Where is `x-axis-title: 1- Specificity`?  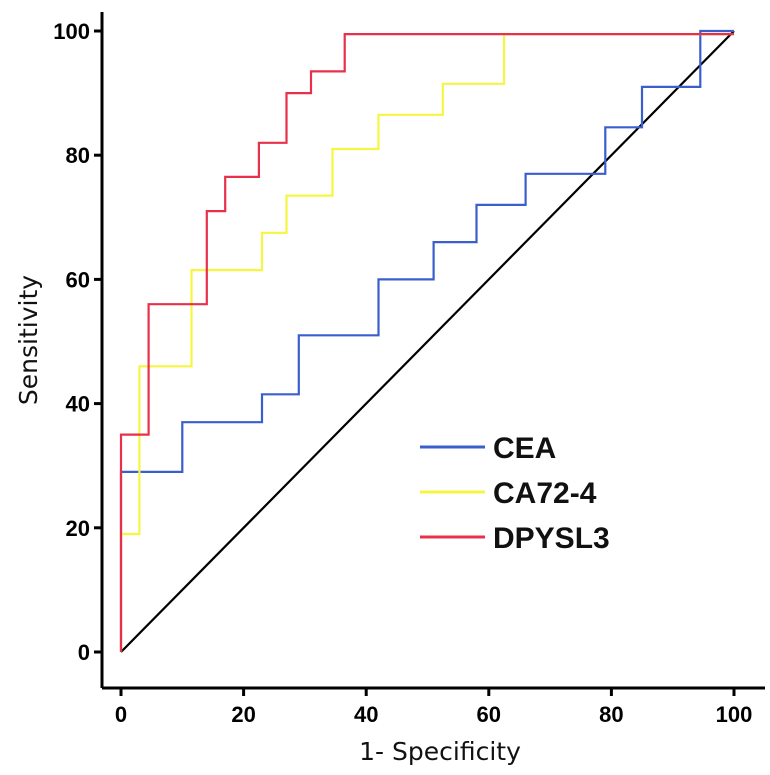
x-axis-title: 1- Specificity is located at coordinates (440, 751).